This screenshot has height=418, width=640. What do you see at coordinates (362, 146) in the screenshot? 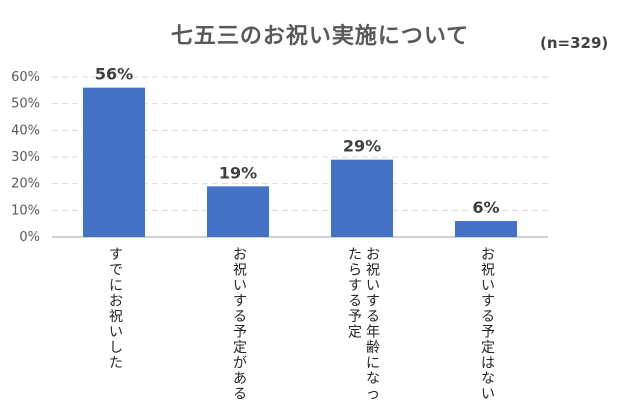
I see `data-label: 29%` at bounding box center [362, 146].